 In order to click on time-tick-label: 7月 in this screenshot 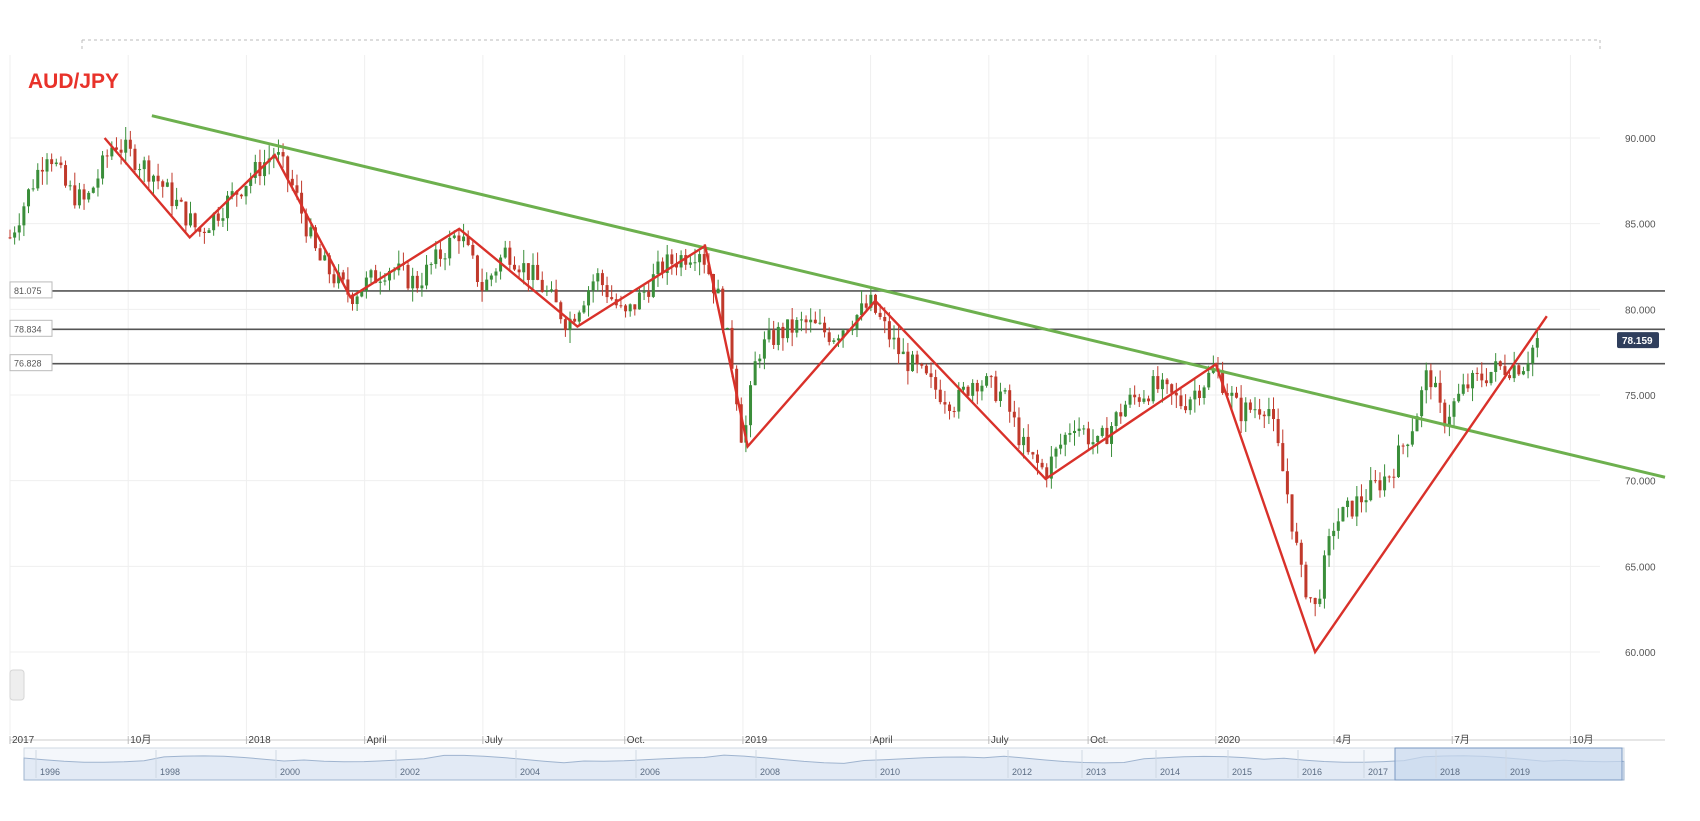, I will do `click(1462, 740)`.